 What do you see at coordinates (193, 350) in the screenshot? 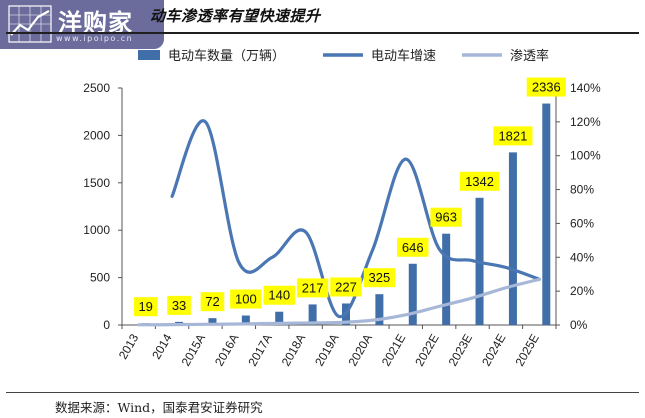
I see `x-tick-label: 2015A` at bounding box center [193, 350].